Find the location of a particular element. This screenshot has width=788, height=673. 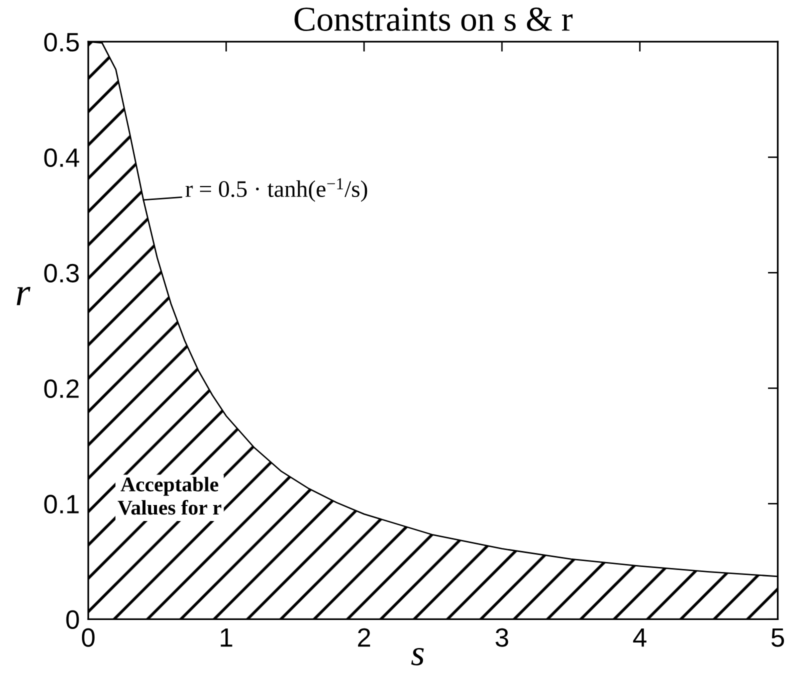

x-tick-label: 2 is located at coordinates (364, 637).